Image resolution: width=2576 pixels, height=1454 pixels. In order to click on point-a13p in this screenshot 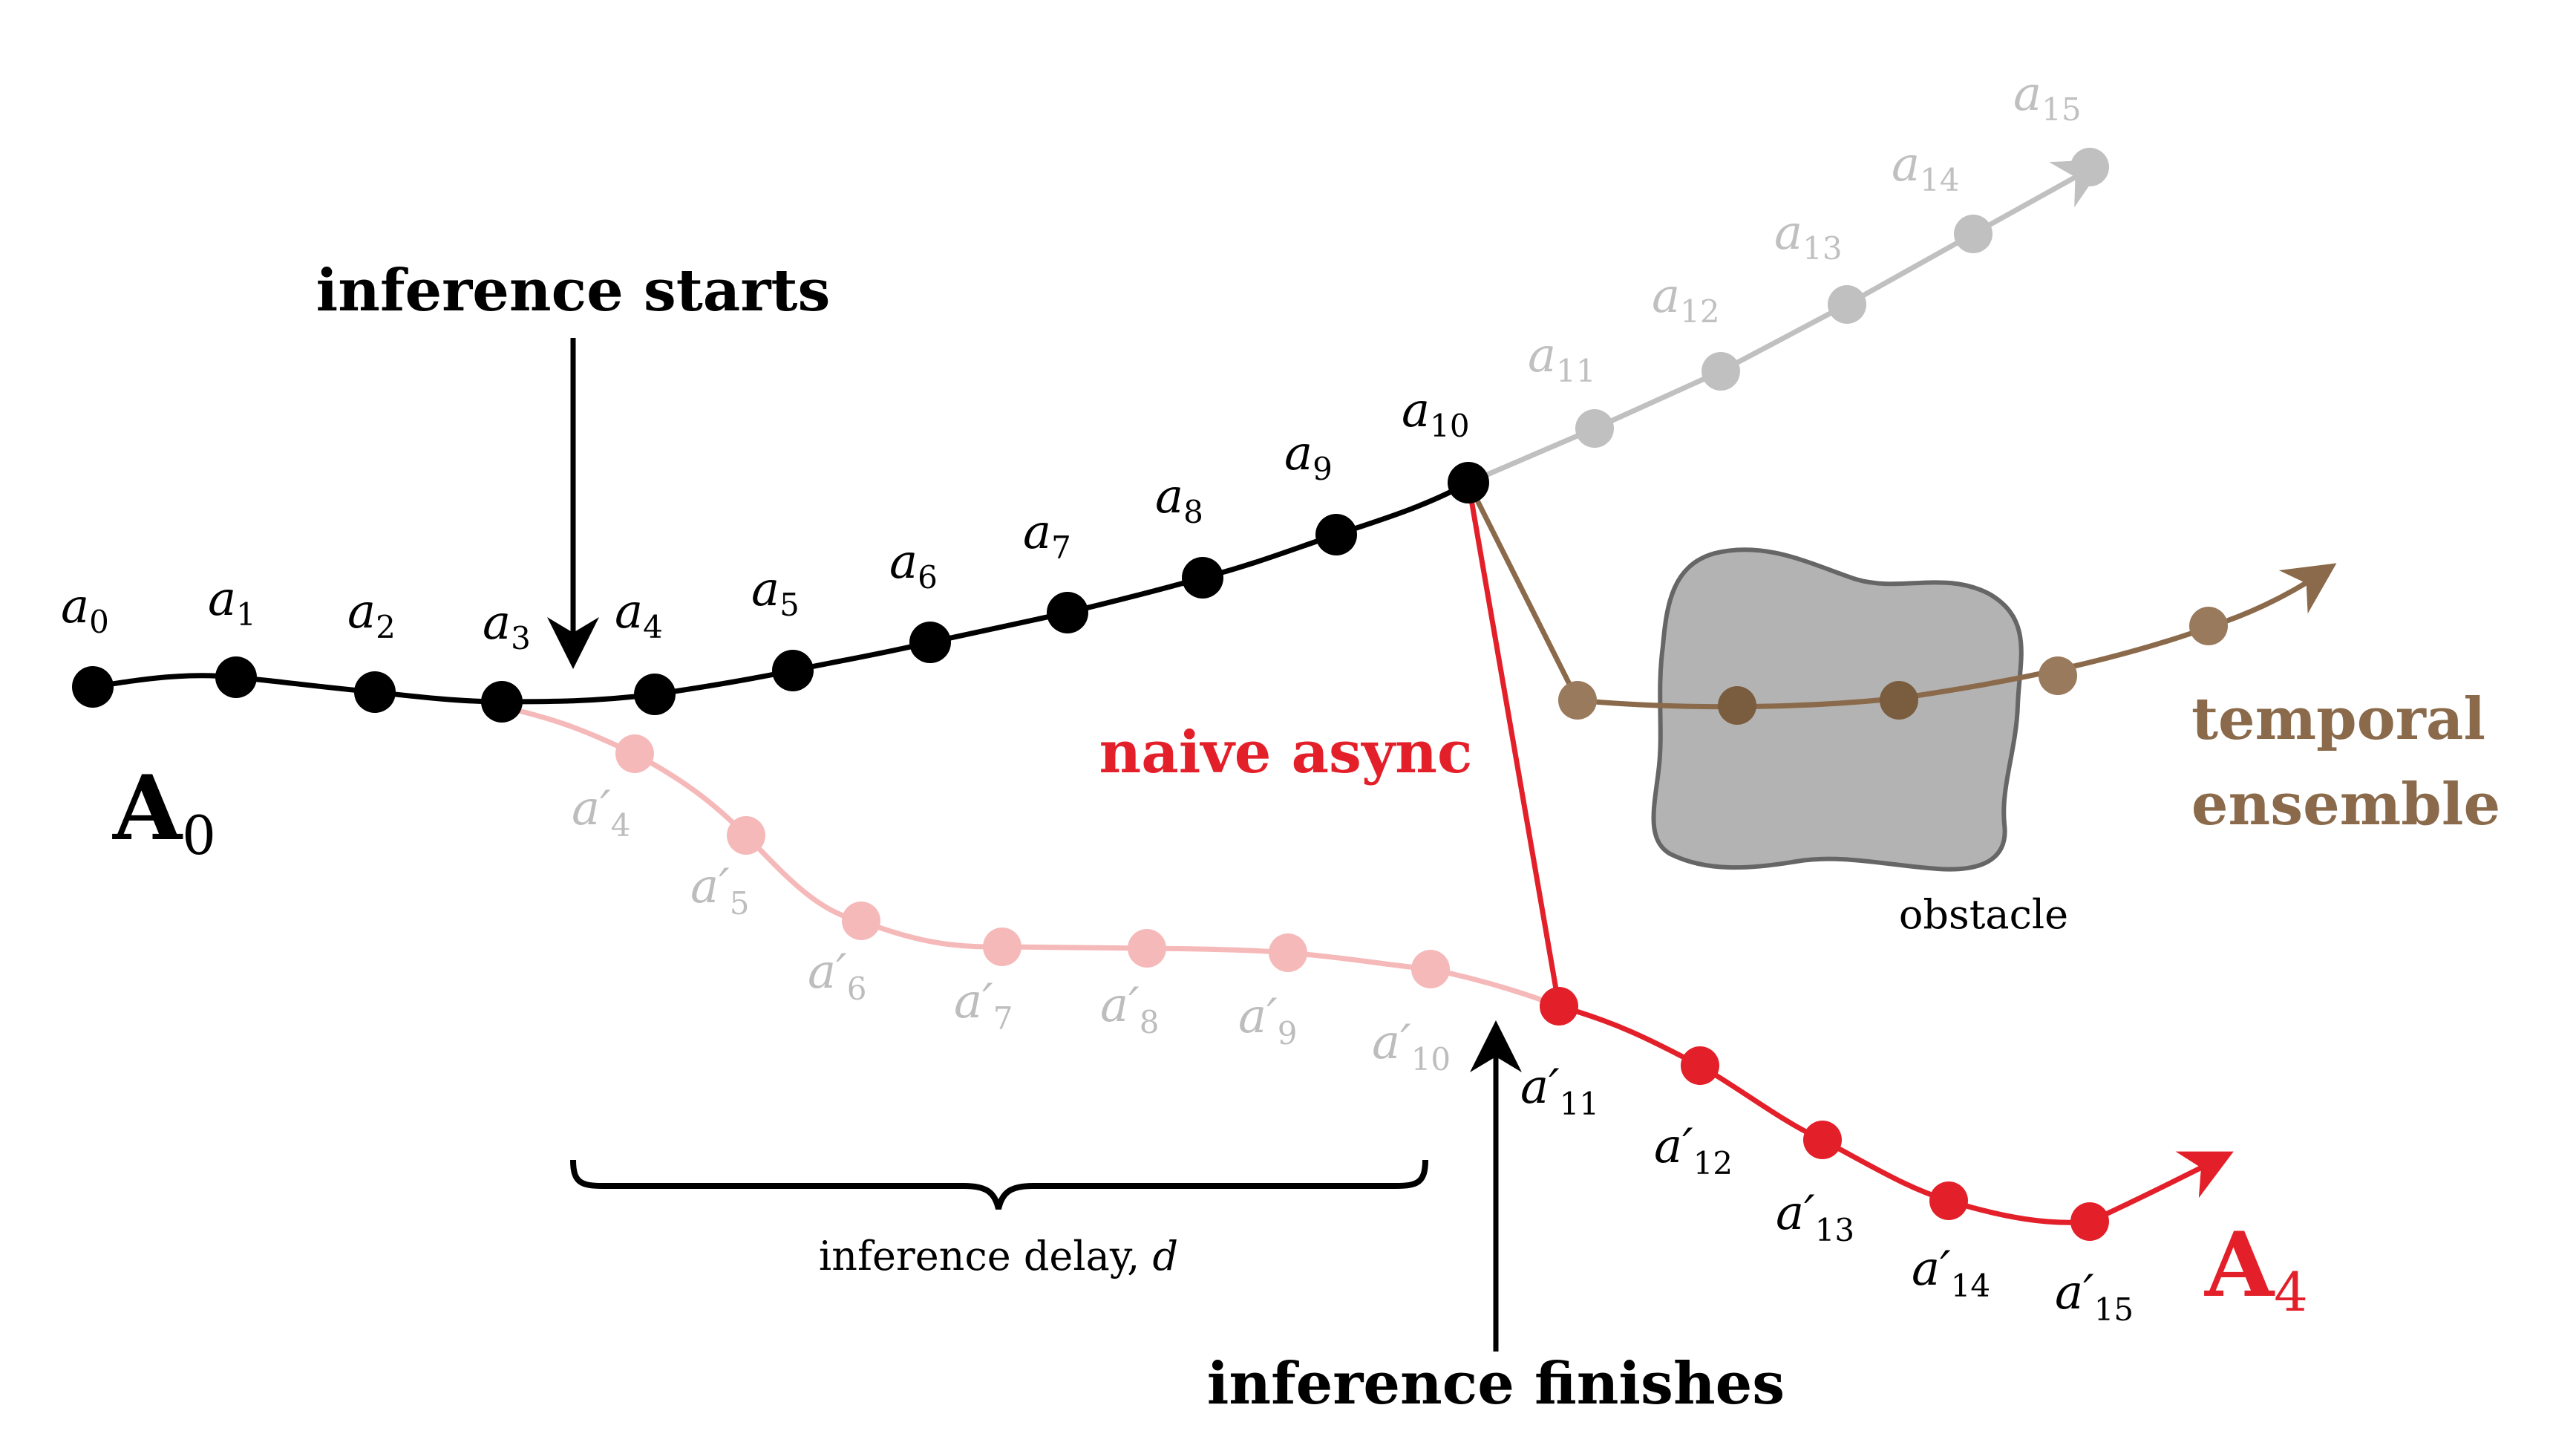, I will do `click(1823, 1140)`.